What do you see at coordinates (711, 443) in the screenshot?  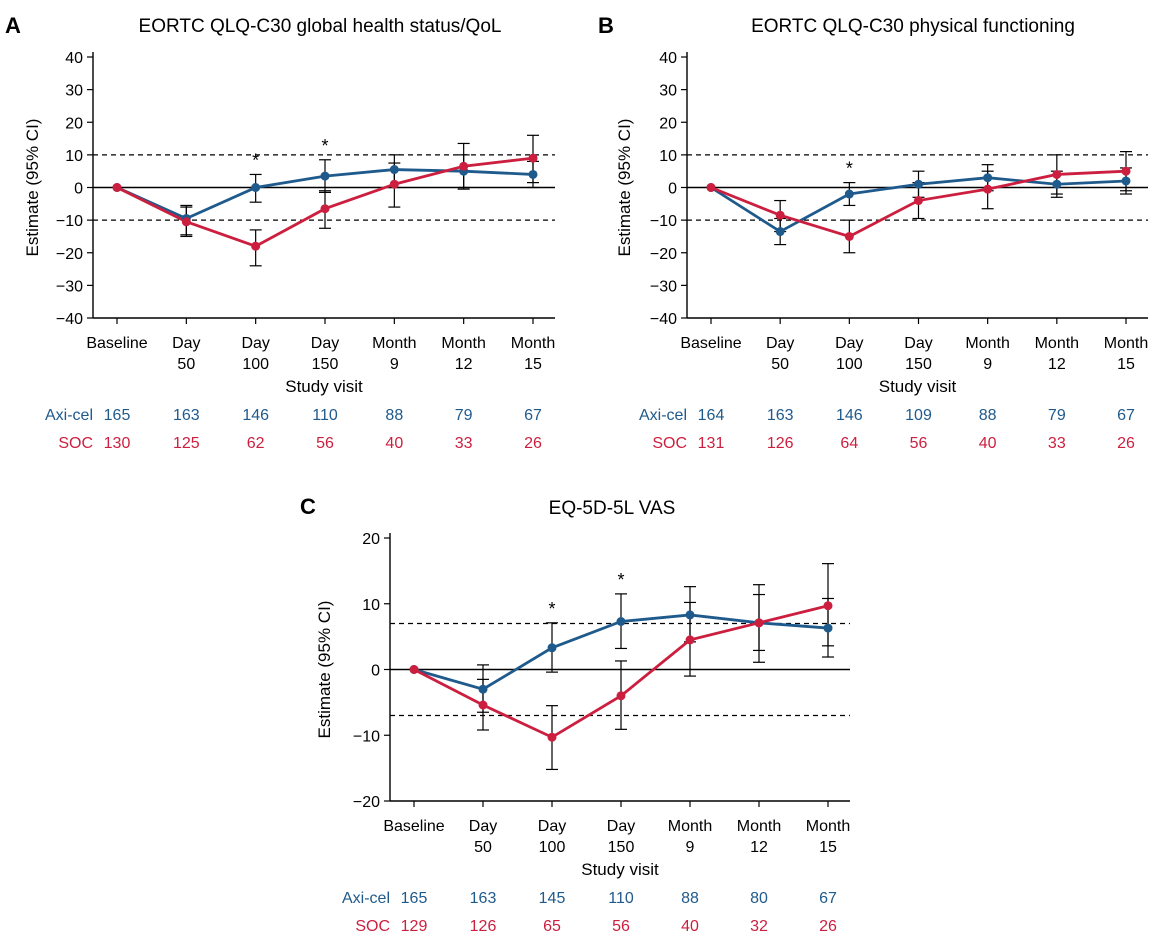 I see `soc-n-value: 131` at bounding box center [711, 443].